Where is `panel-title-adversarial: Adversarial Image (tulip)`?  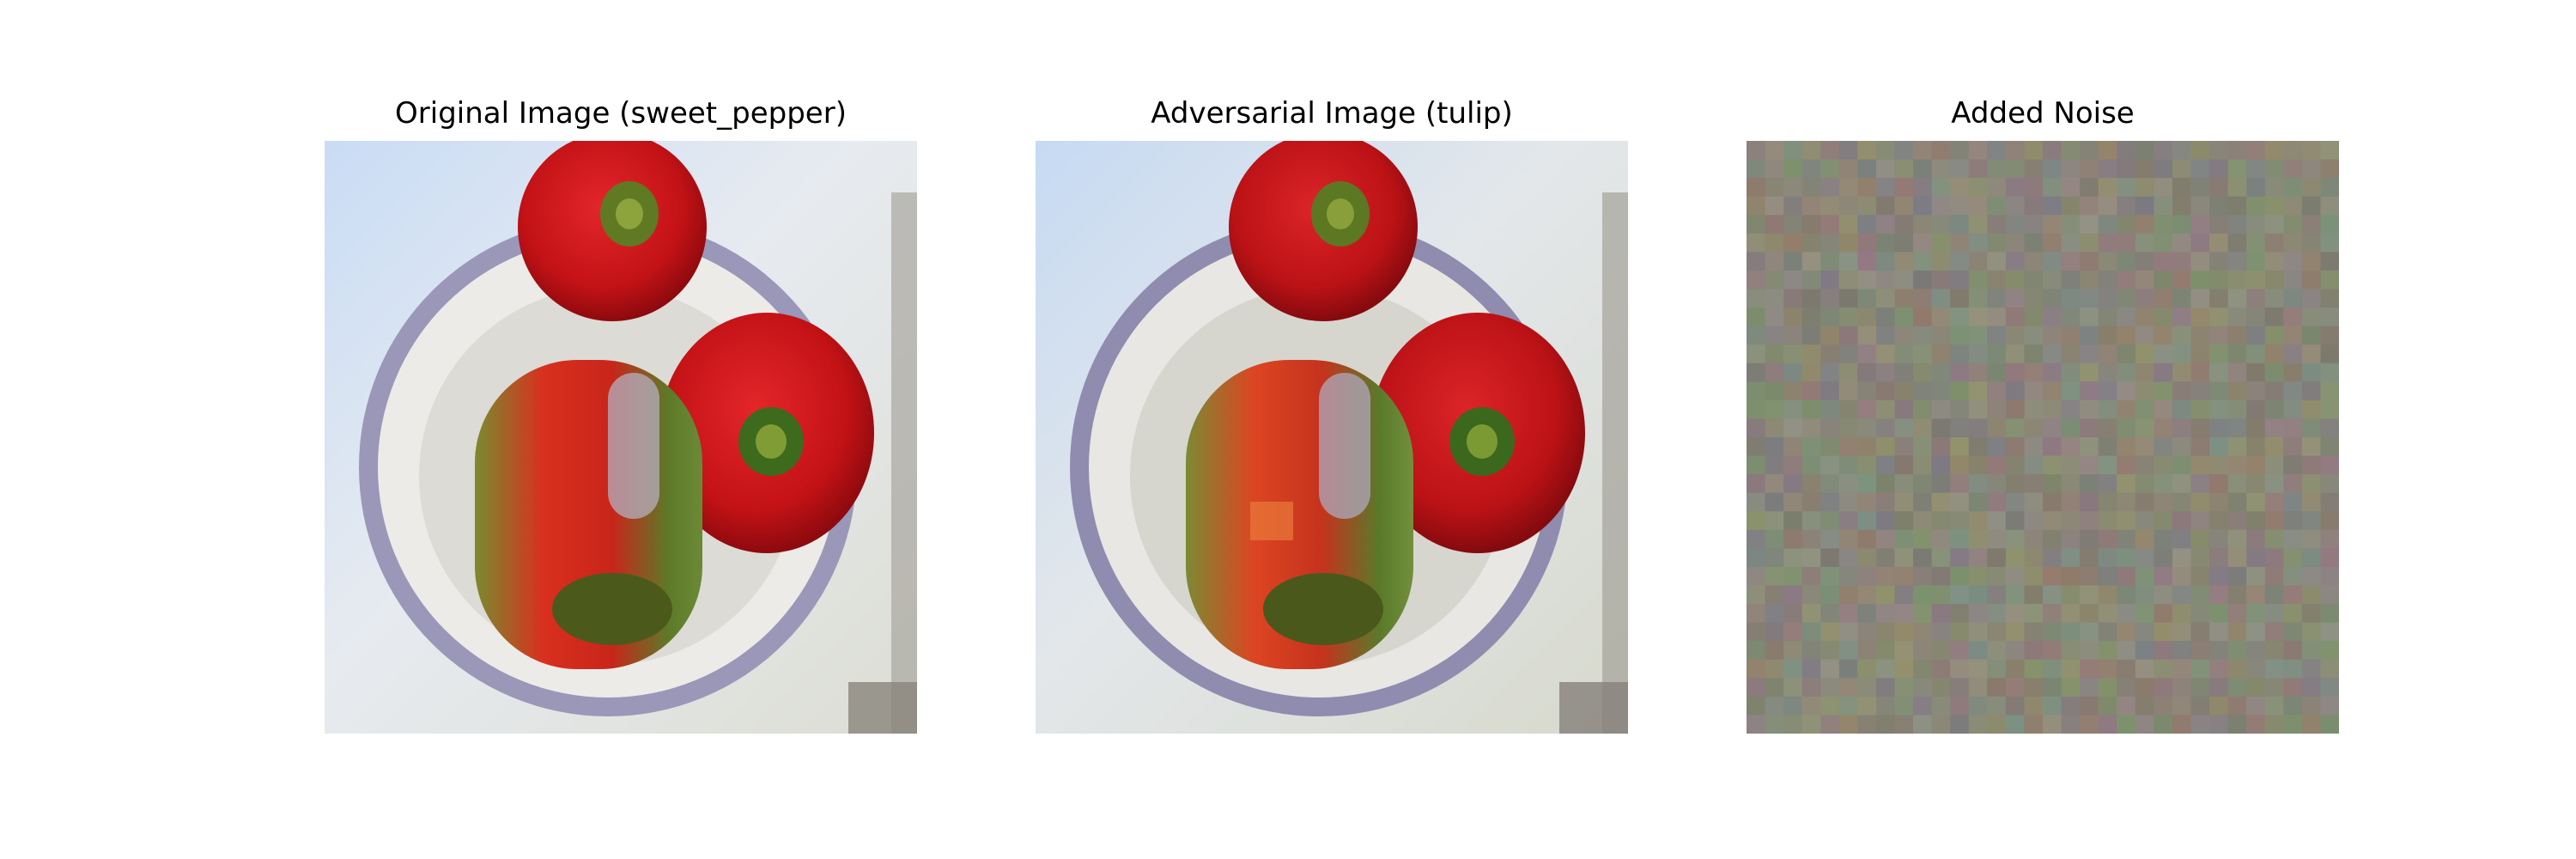
panel-title-adversarial: Adversarial Image (tulip) is located at coordinates (1332, 114).